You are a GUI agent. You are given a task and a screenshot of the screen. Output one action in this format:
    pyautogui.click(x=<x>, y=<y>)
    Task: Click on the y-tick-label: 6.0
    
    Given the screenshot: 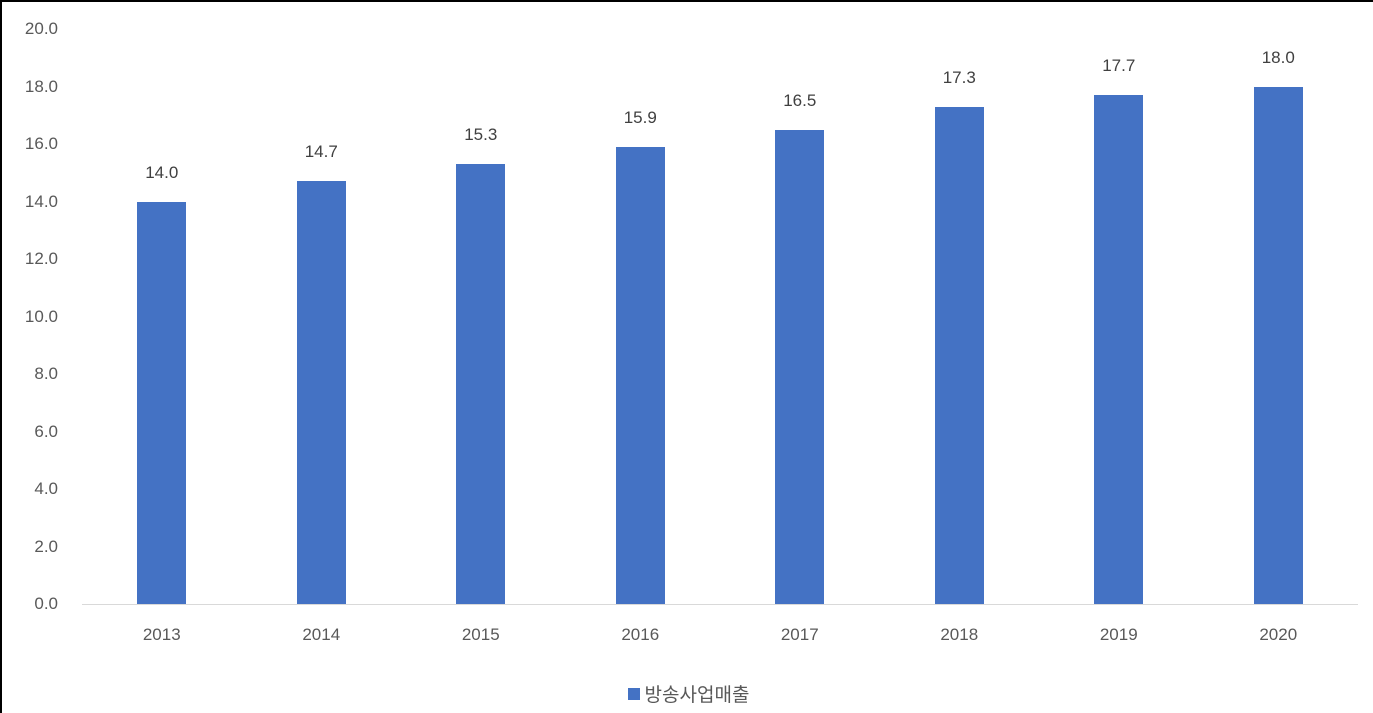 What is the action you would take?
    pyautogui.click(x=46, y=431)
    